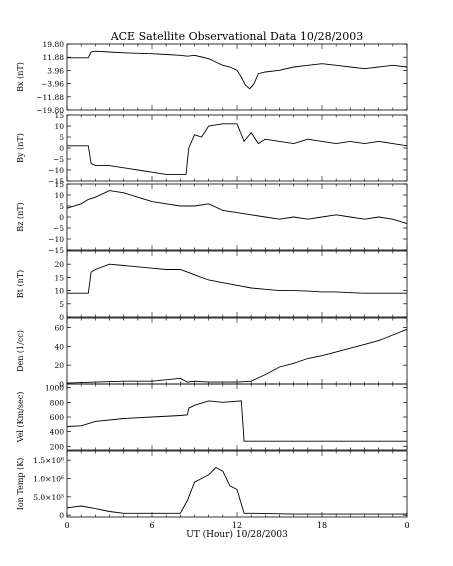 The height and width of the screenshot is (566, 453). I want to click on ion-temp-ylabel: Ion Temp (K), so click(20, 484).